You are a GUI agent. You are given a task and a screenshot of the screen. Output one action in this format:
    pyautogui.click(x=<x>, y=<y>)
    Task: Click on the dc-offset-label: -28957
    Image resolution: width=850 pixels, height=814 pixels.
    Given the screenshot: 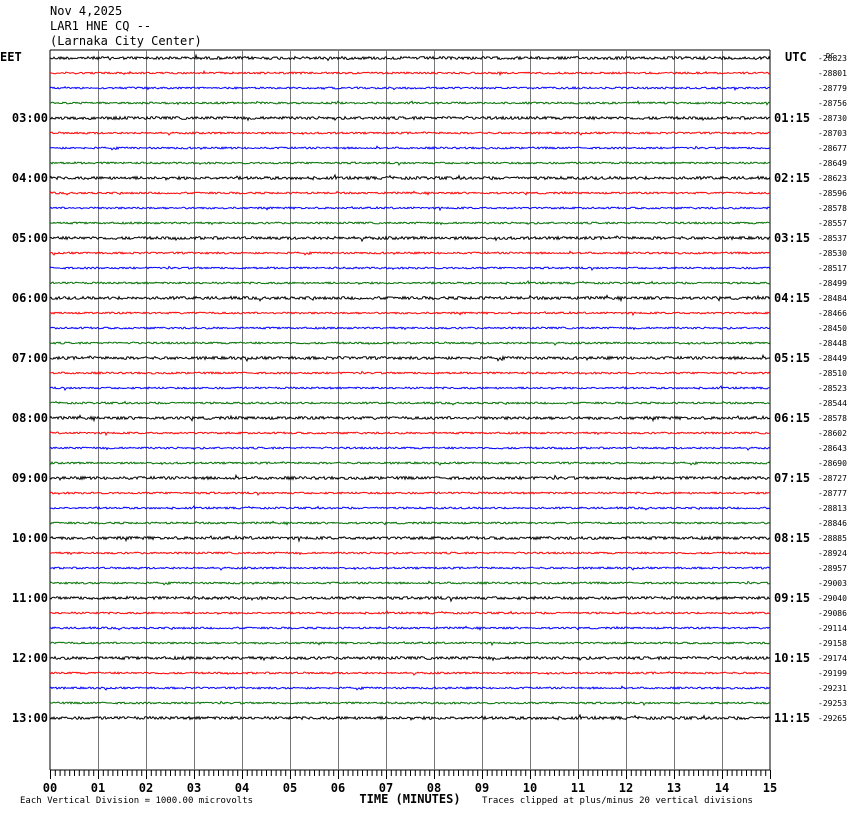 What is the action you would take?
    pyautogui.click(x=832, y=568)
    